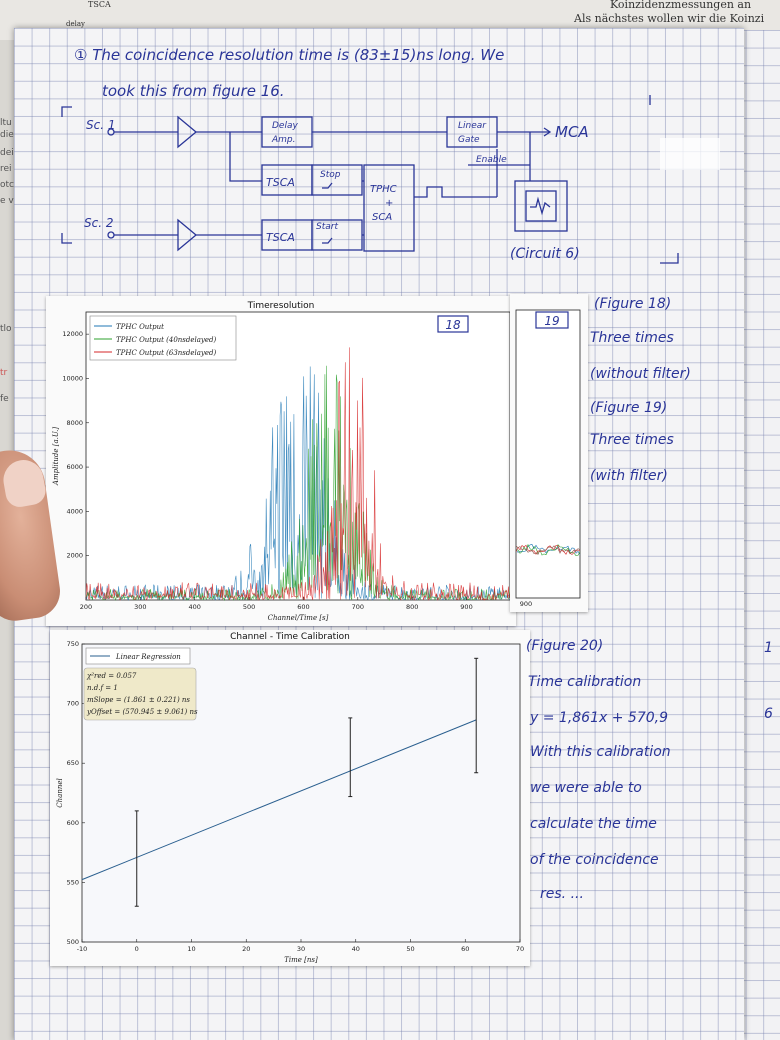  Describe the element at coordinates (100, 125) in the screenshot. I see `source-1-label: Sc. 1` at that location.